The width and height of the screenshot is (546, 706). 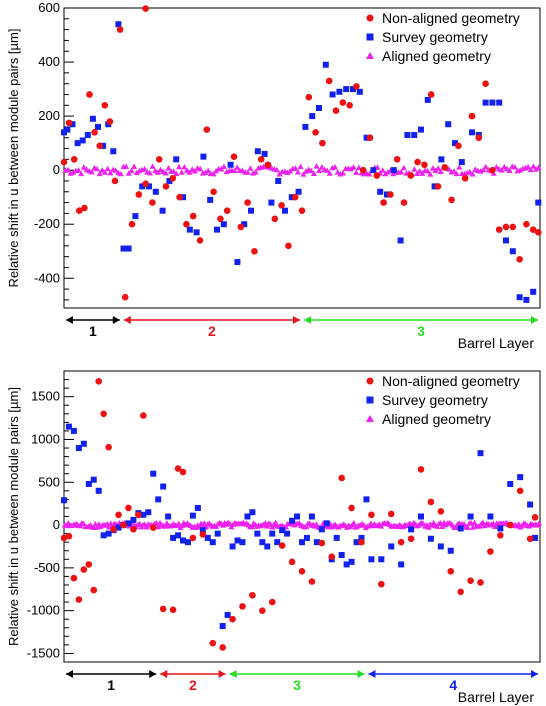 What do you see at coordinates (297, 674) in the screenshot?
I see `layer-3-arrow` at bounding box center [297, 674].